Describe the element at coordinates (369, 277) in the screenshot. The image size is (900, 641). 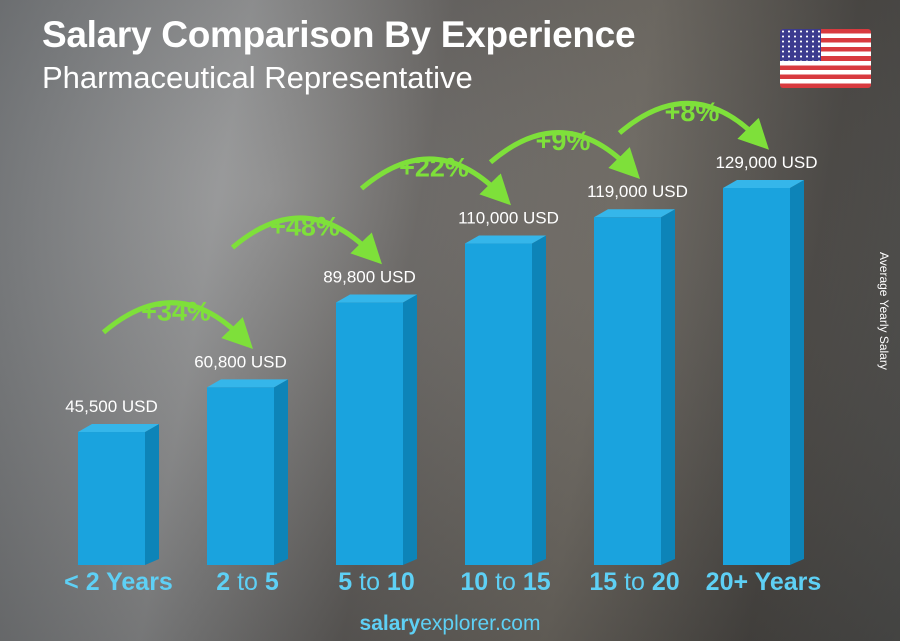
I see `value-label: 89,800 USD` at that location.